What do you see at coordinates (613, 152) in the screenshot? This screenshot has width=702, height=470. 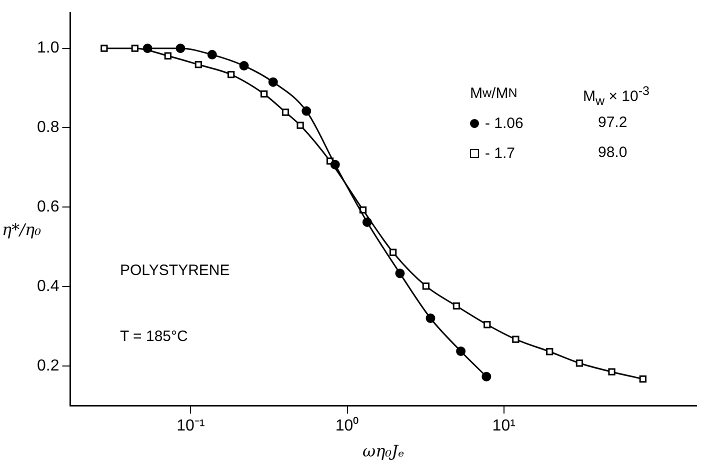 I see `annotation: 98.0` at bounding box center [613, 152].